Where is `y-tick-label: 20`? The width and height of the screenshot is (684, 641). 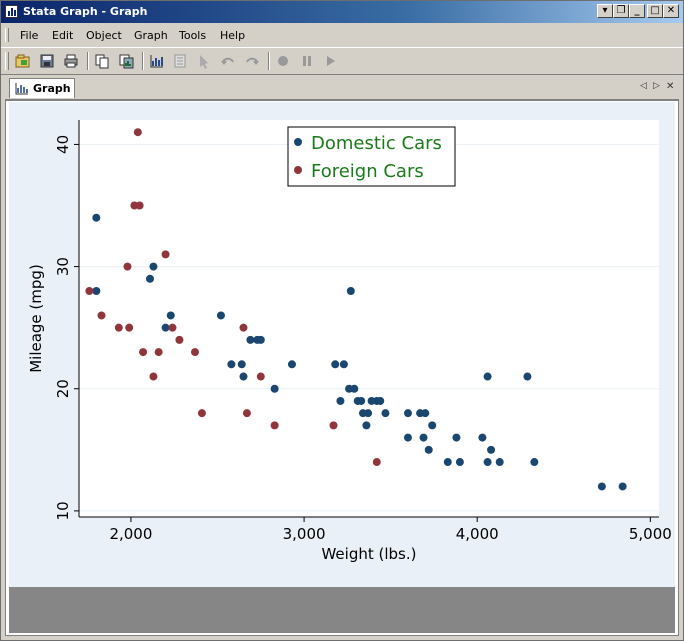 y-tick-label: 20 is located at coordinates (63, 388).